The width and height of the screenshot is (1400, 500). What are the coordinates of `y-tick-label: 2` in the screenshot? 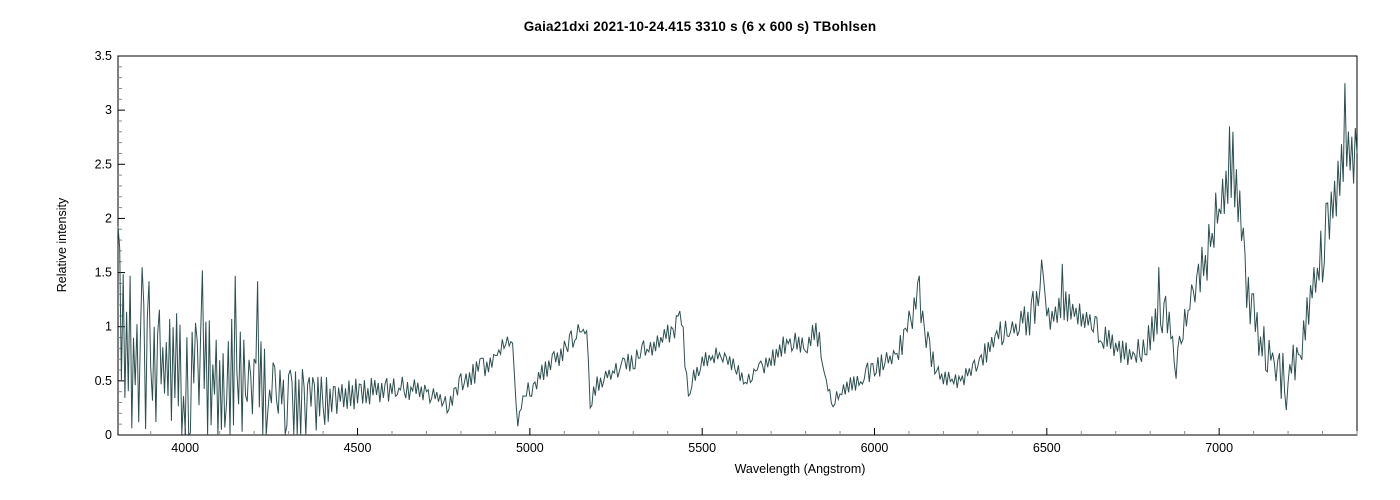 It's located at (108, 218).